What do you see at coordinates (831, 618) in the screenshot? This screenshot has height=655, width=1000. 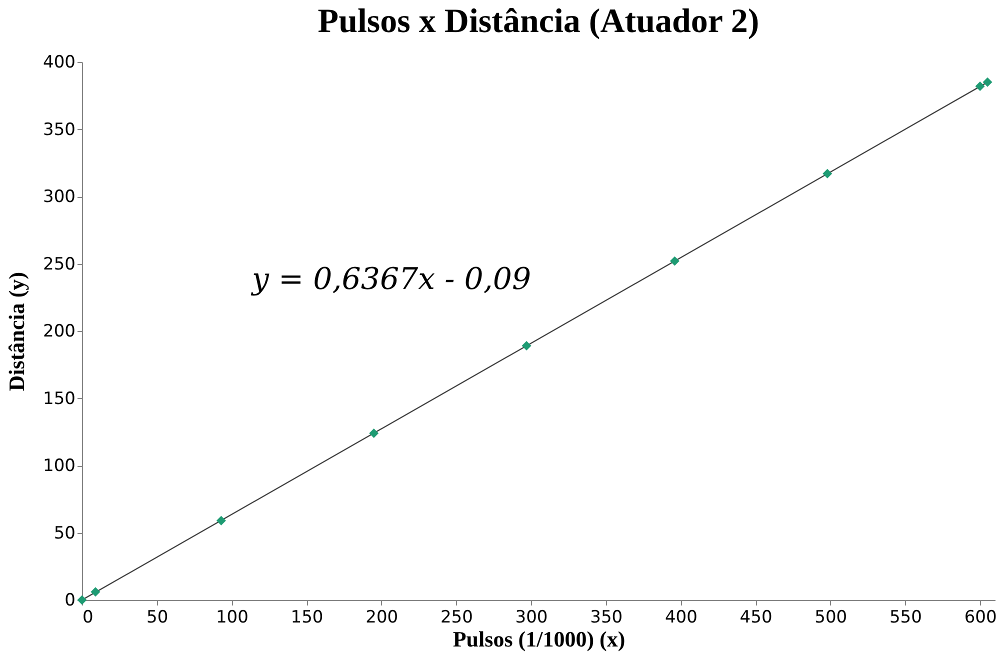 I see `x-tick-label: 500` at bounding box center [831, 618].